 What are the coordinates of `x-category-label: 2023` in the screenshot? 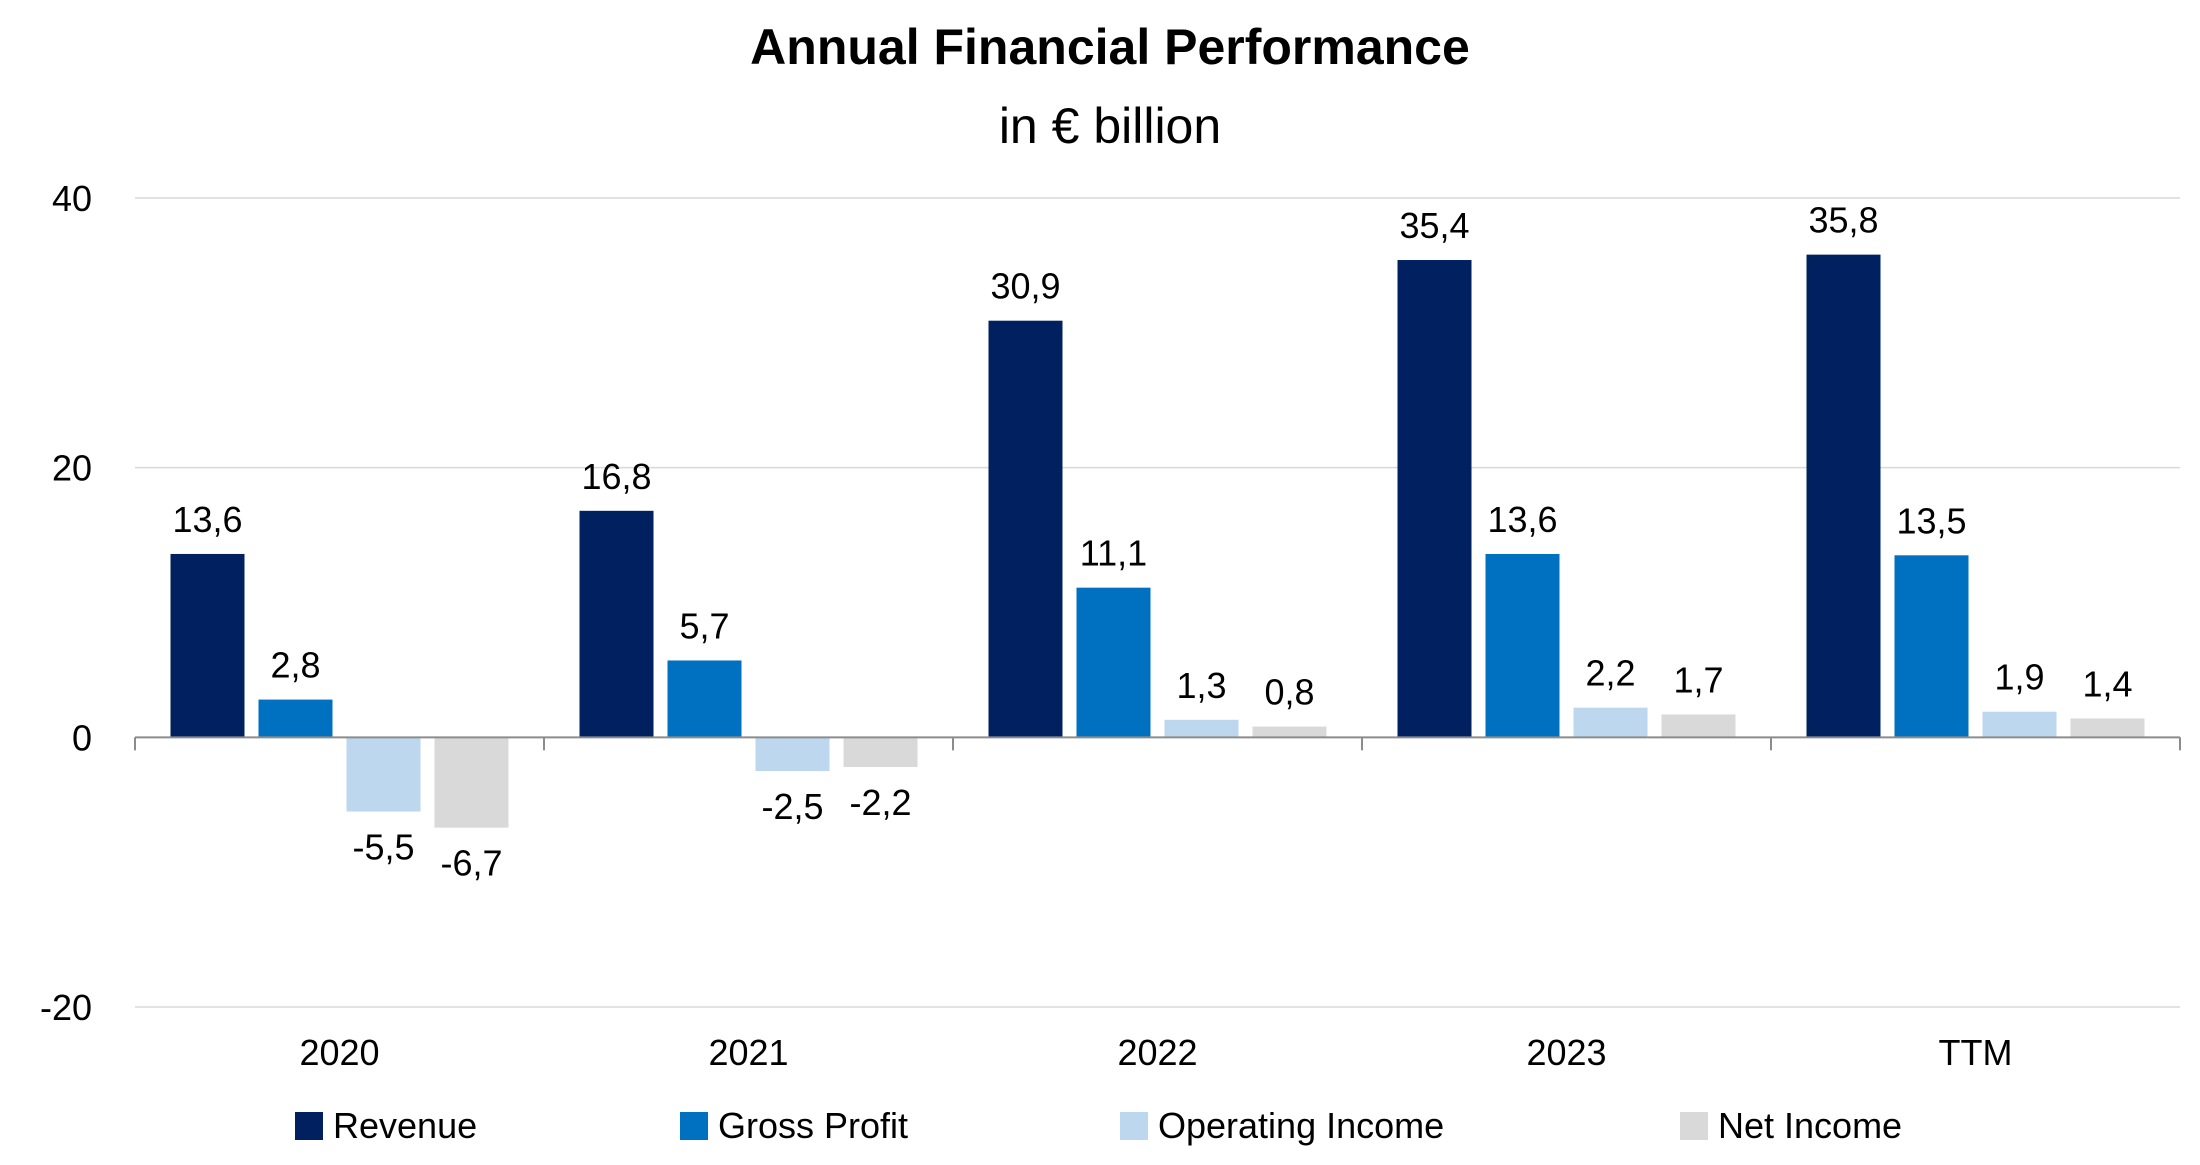 It's located at (1566, 1052).